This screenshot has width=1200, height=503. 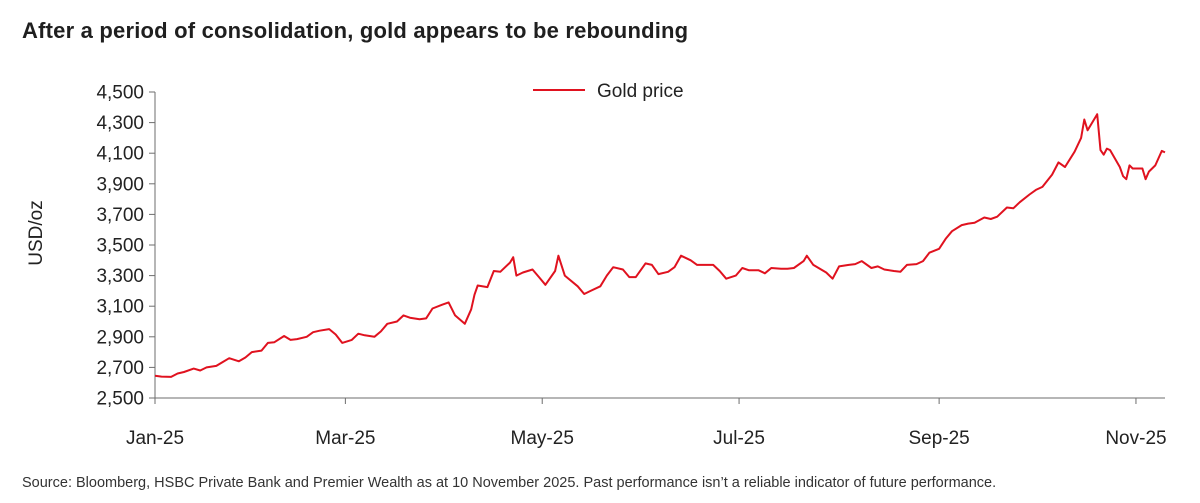 I want to click on y-tick-label: 3,100, so click(x=120, y=307).